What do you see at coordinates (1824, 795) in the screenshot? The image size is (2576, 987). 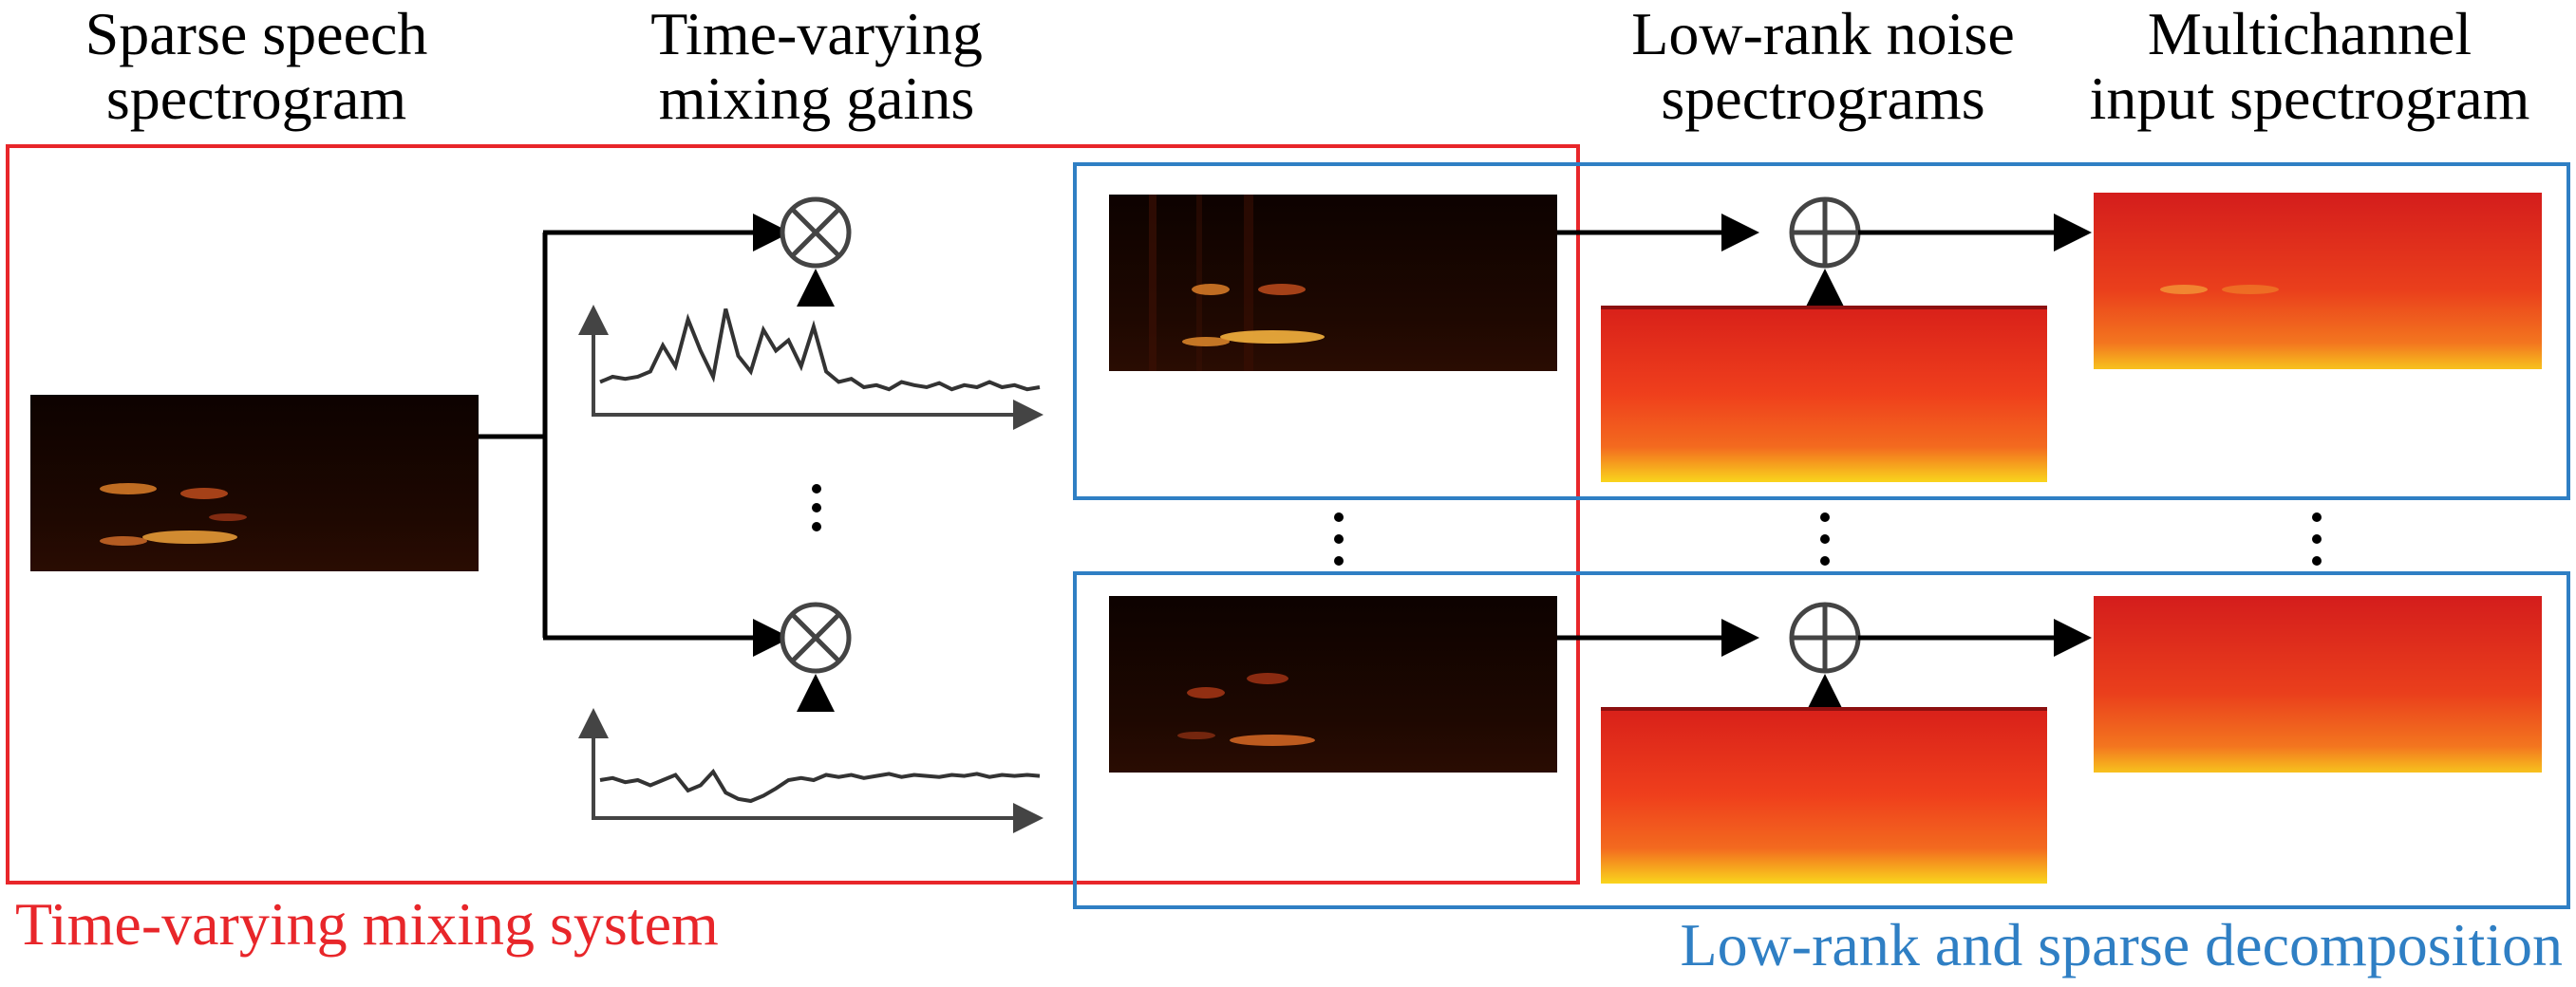 I see `noise-spectrogram-bottom` at bounding box center [1824, 795].